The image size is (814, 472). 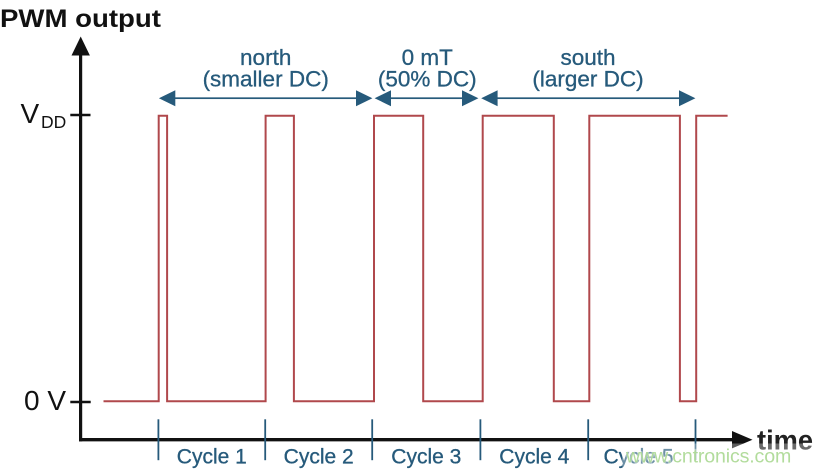 What do you see at coordinates (212, 457) in the screenshot?
I see `svg-text: Cycle 1` at bounding box center [212, 457].